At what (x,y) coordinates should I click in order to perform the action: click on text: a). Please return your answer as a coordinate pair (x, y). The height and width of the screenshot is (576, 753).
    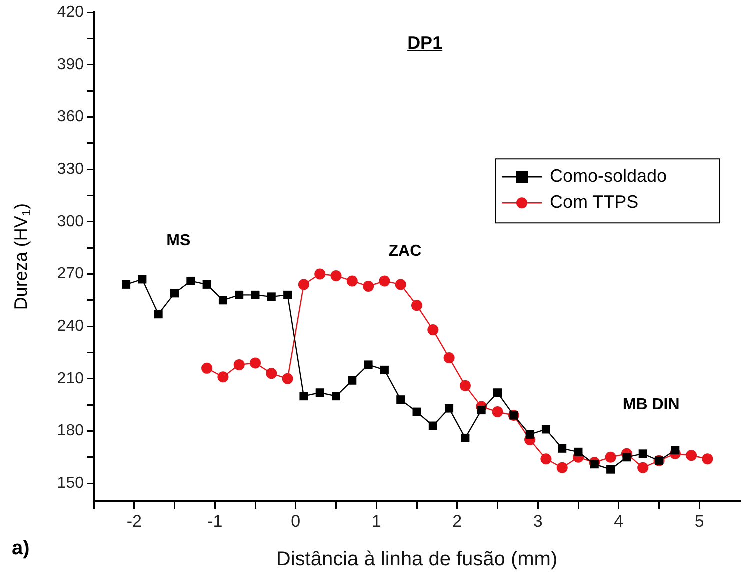
    Looking at the image, I should click on (21, 549).